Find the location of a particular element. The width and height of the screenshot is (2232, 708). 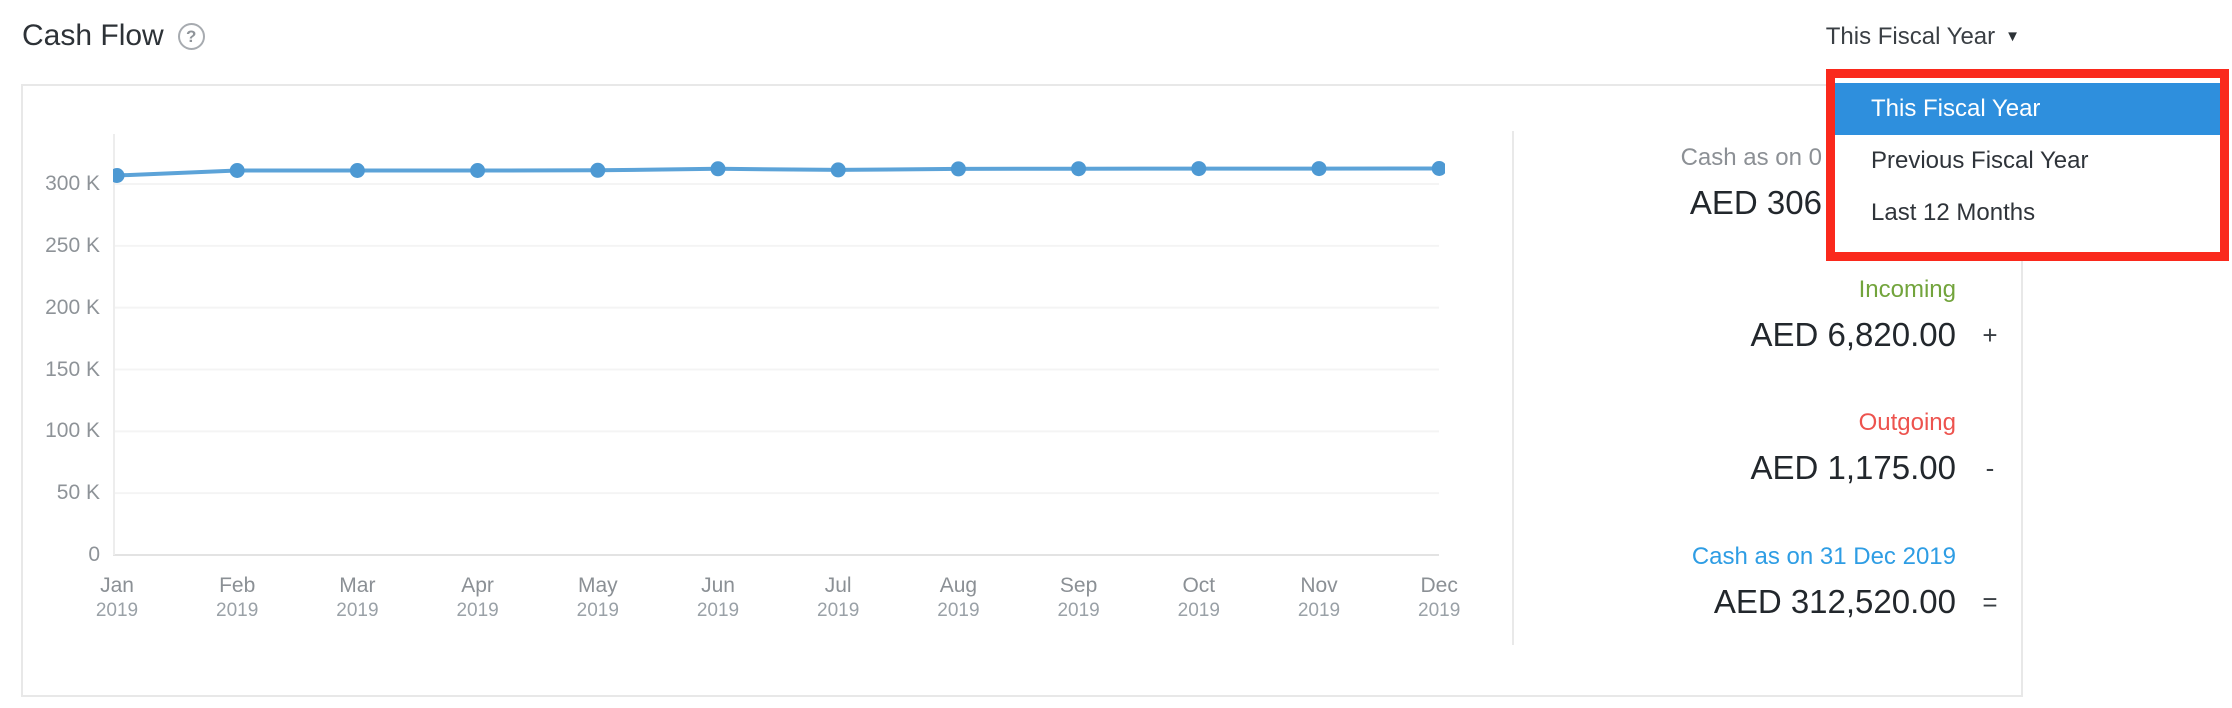

y-axis-label: 300 K is located at coordinates (72, 183).